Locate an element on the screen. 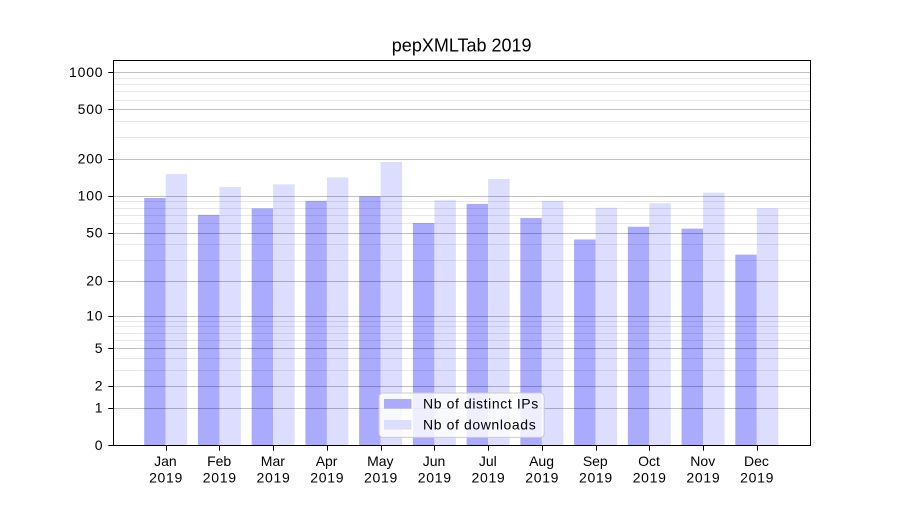  svg-text: Nb of downloads is located at coordinates (479, 425).